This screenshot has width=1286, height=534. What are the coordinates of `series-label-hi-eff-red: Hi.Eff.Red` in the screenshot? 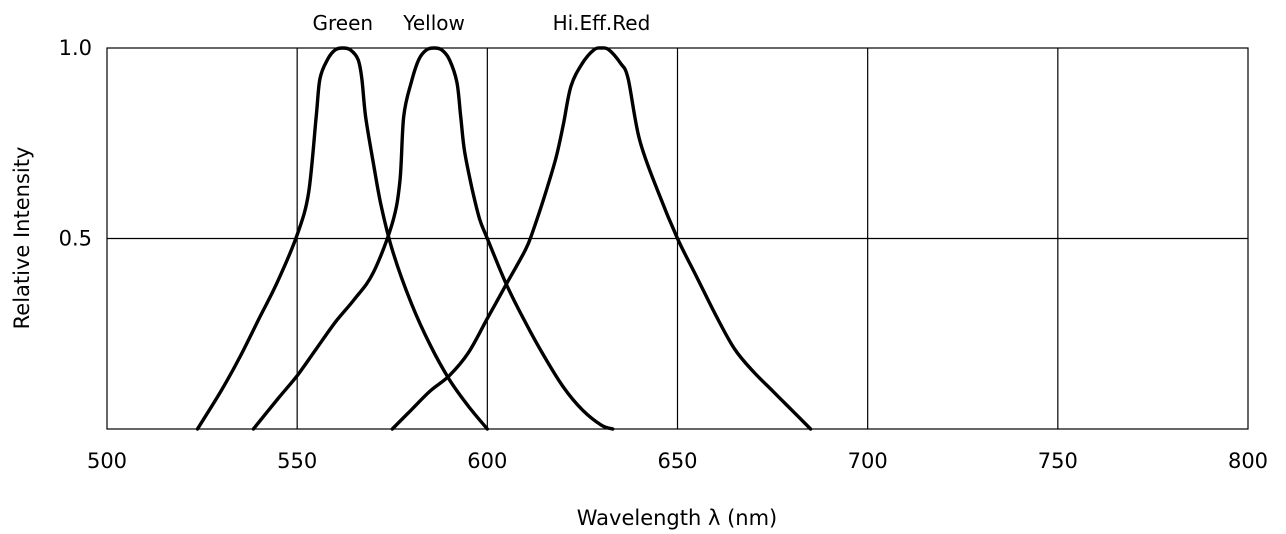 It's located at (602, 23).